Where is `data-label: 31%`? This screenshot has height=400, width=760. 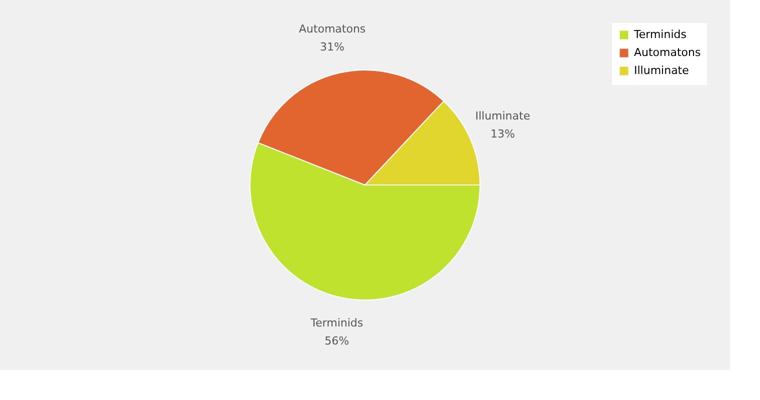 data-label: 31% is located at coordinates (332, 47).